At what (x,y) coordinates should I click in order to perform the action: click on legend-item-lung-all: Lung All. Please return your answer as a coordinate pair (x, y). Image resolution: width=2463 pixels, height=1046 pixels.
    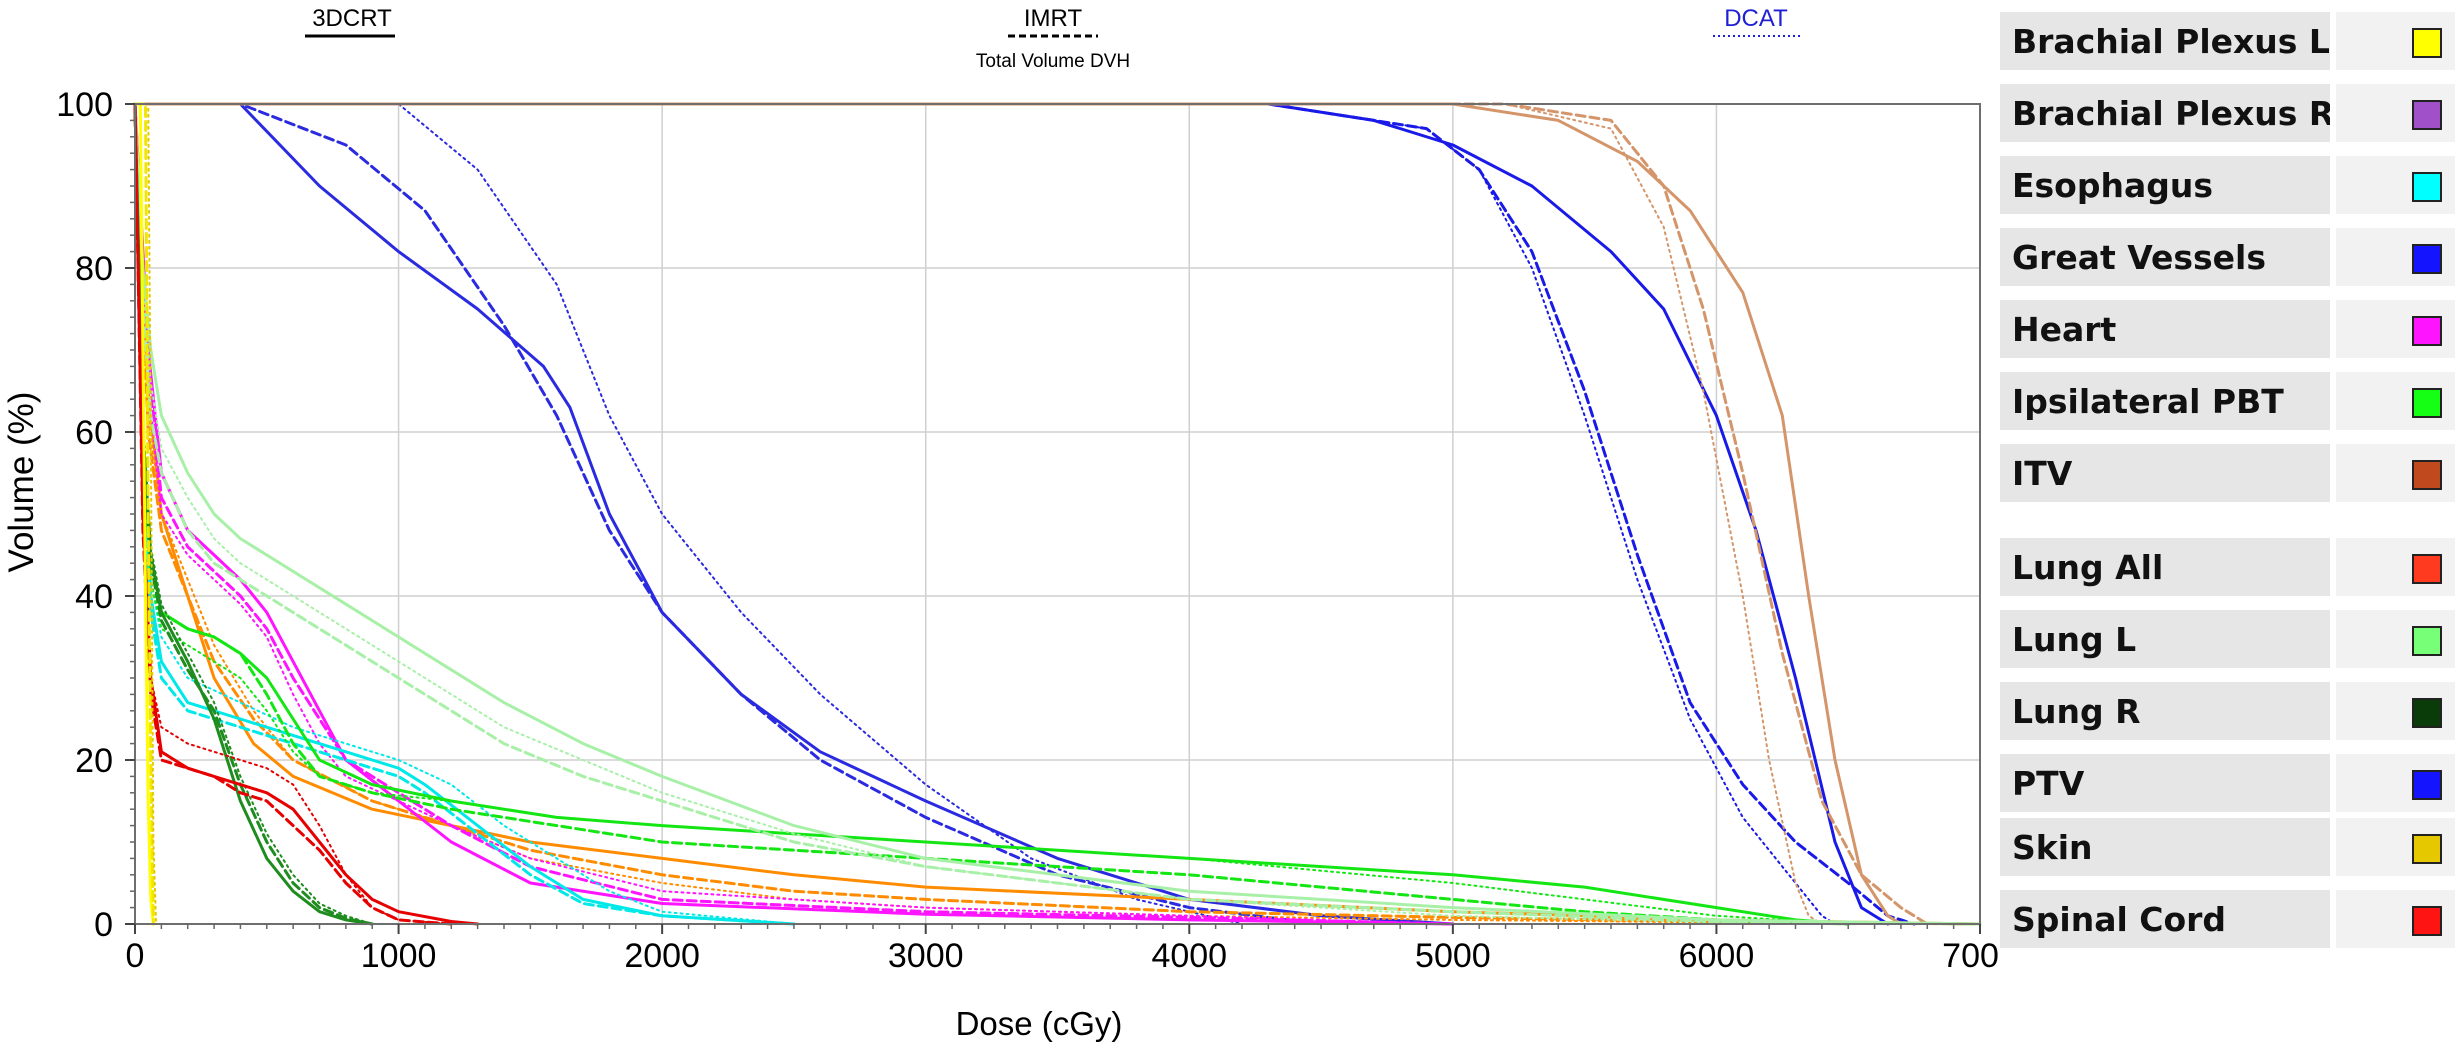
    Looking at the image, I should click on (2227, 566).